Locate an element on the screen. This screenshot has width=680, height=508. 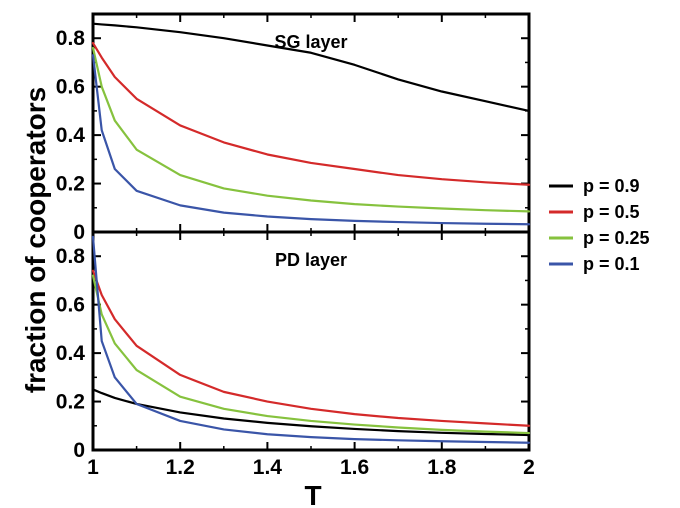
legend: p = 0.9 p = 0.5 p = 0.25 p = 0.1 is located at coordinates (599, 225).